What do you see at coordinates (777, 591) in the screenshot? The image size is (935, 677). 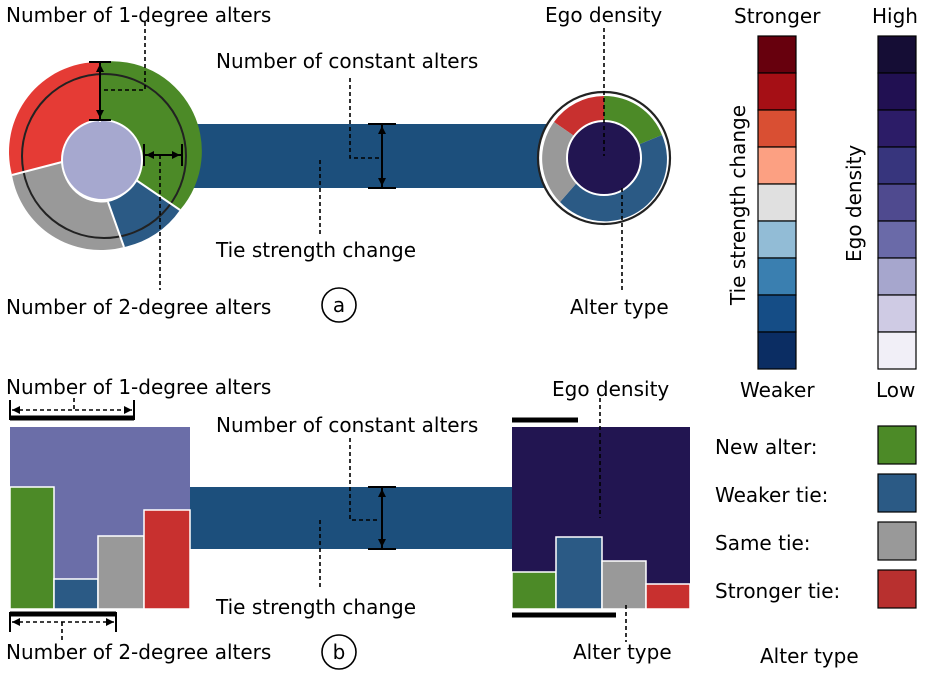 I see `legend-alter-label: Stronger tie:` at bounding box center [777, 591].